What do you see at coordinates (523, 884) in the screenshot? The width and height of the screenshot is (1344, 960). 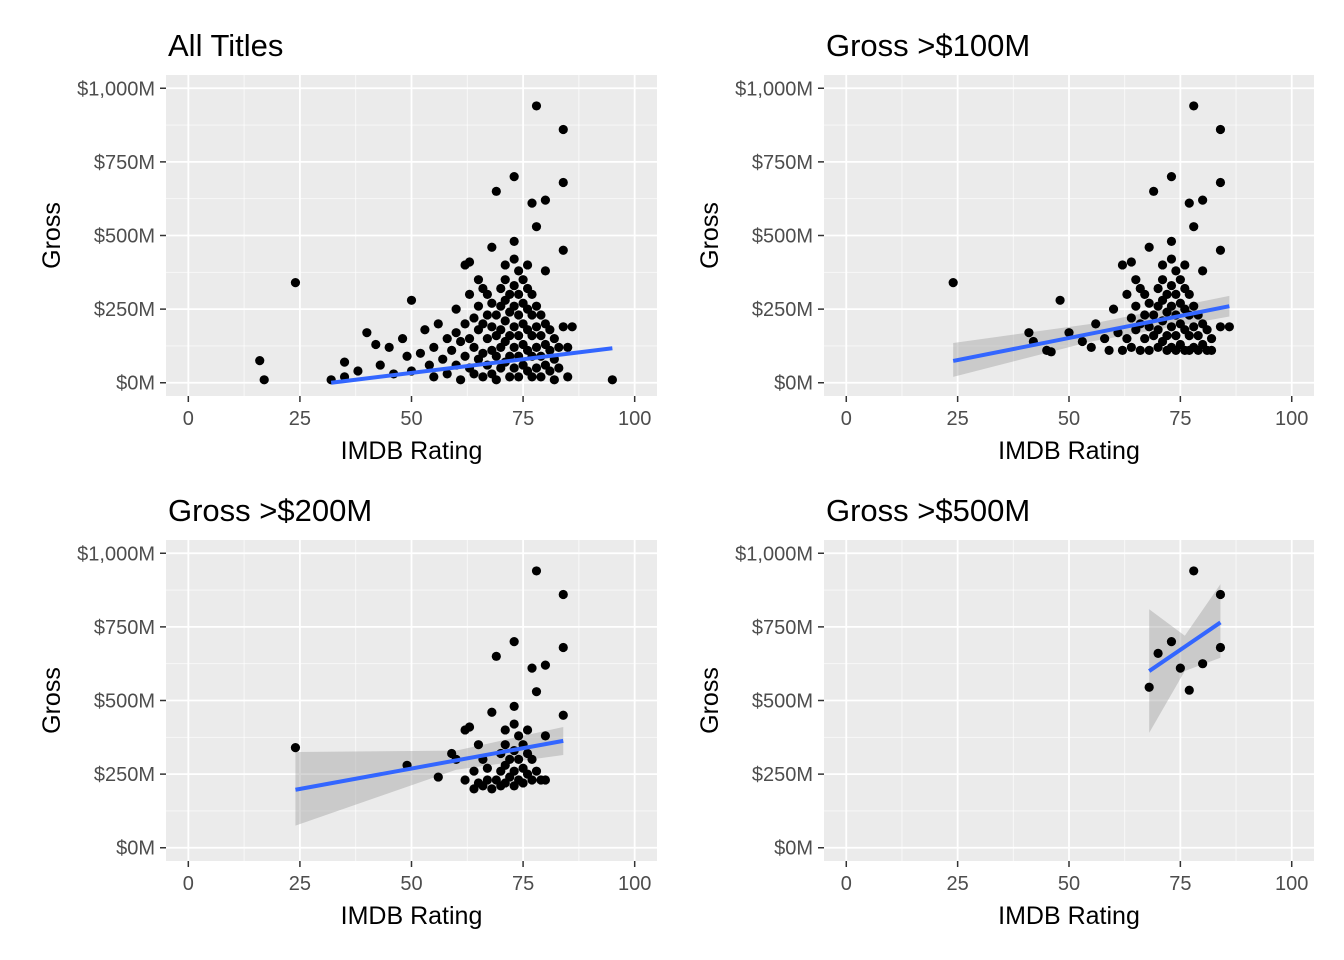 I see `panel-3-x-tick-label: 75` at bounding box center [523, 884].